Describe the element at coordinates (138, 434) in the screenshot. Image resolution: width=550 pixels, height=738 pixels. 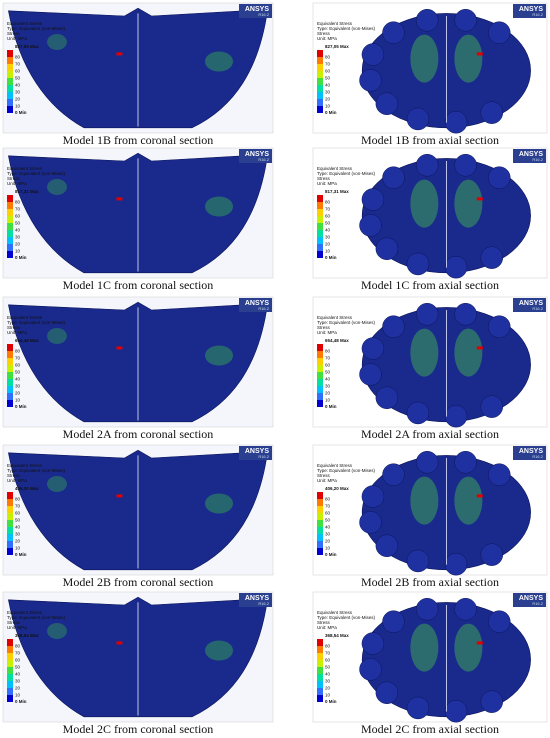
I see `caption: Model 2A from coronal section` at that location.